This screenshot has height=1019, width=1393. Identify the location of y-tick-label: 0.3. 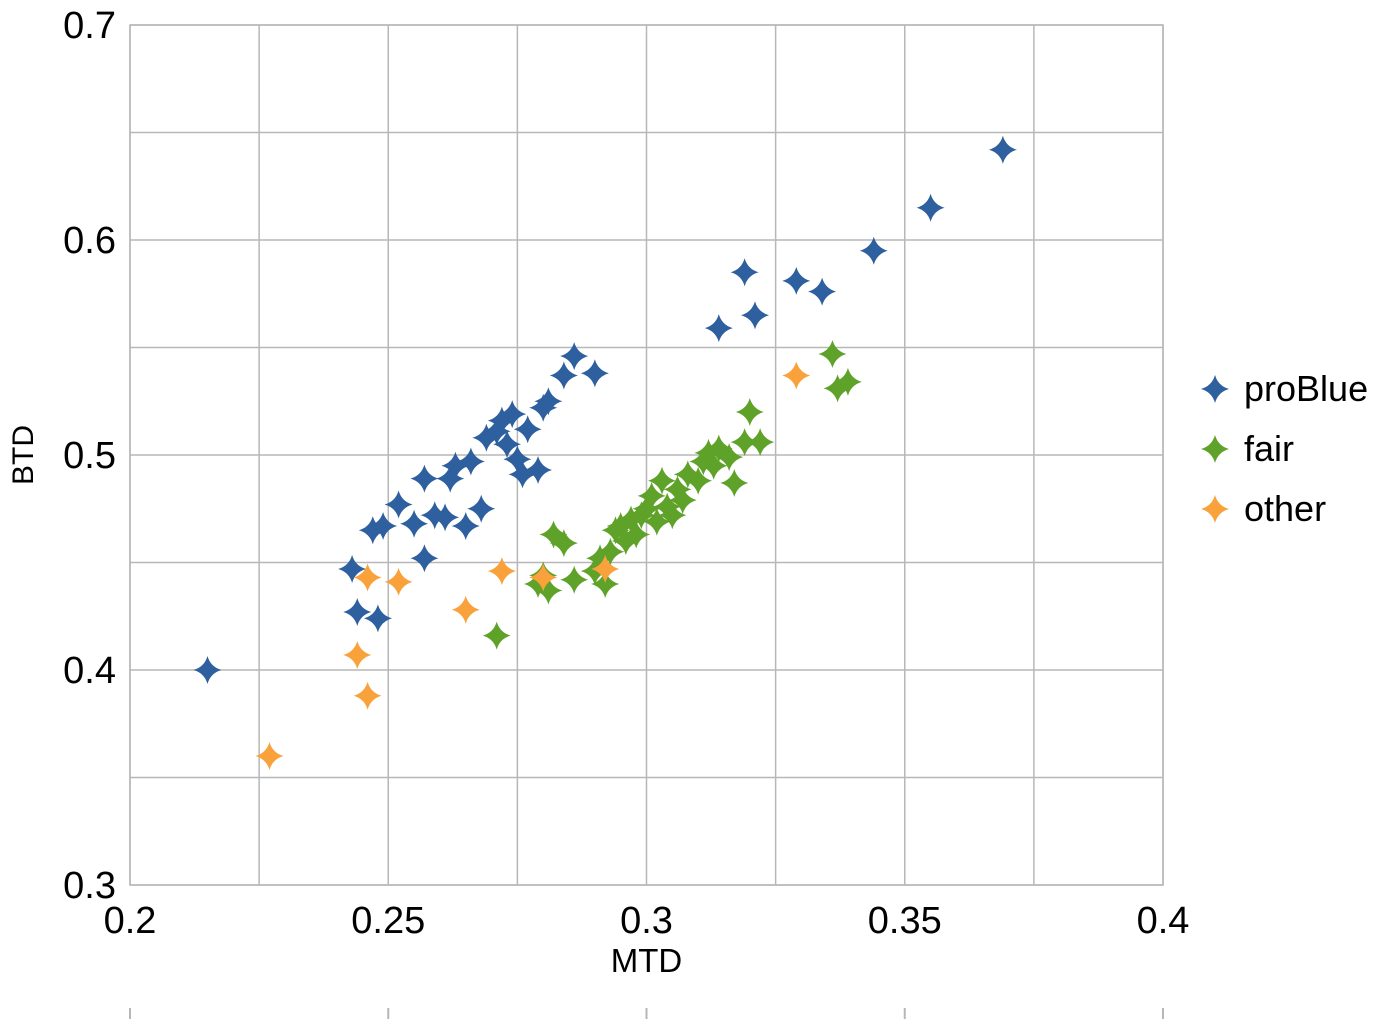
(89, 886).